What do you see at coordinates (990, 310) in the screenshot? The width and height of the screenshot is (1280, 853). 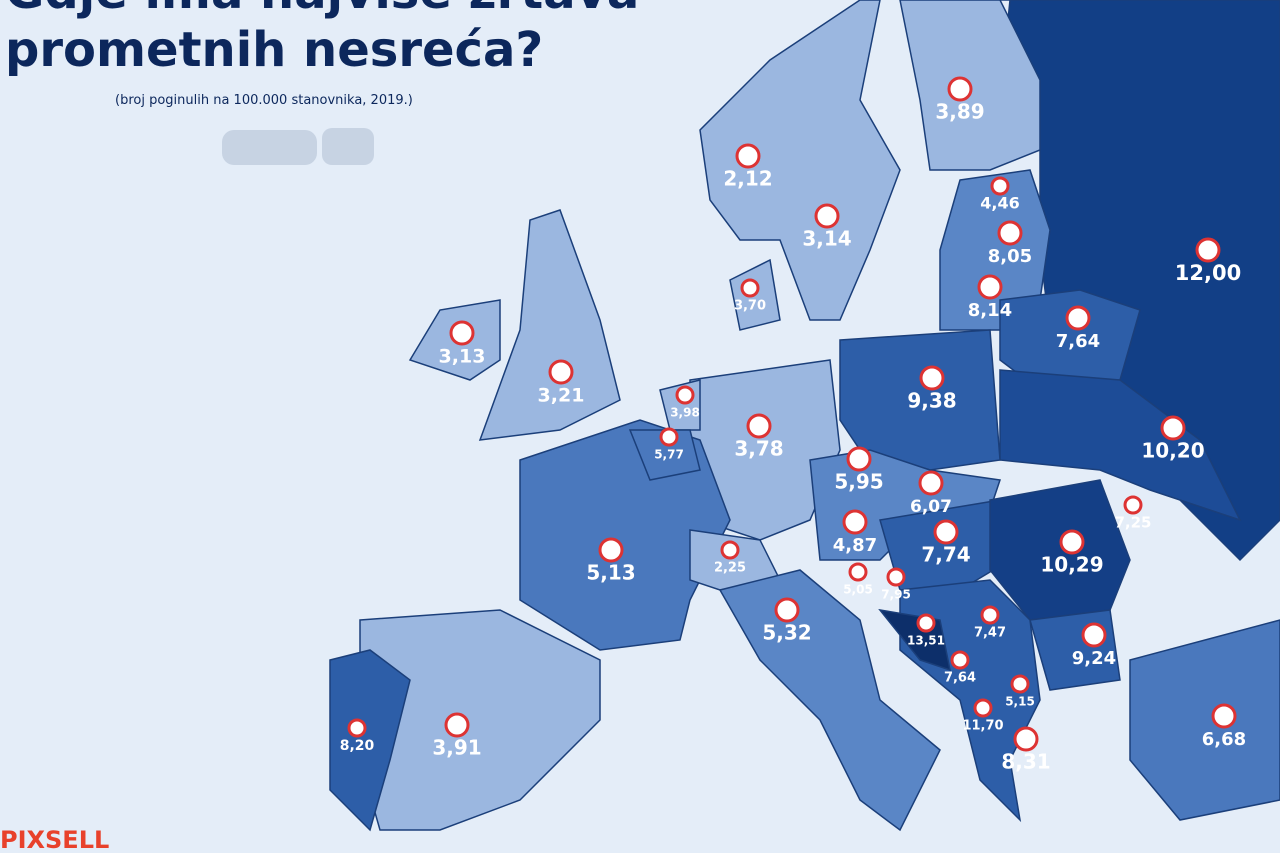 I see `value-label: 8,14` at bounding box center [990, 310].